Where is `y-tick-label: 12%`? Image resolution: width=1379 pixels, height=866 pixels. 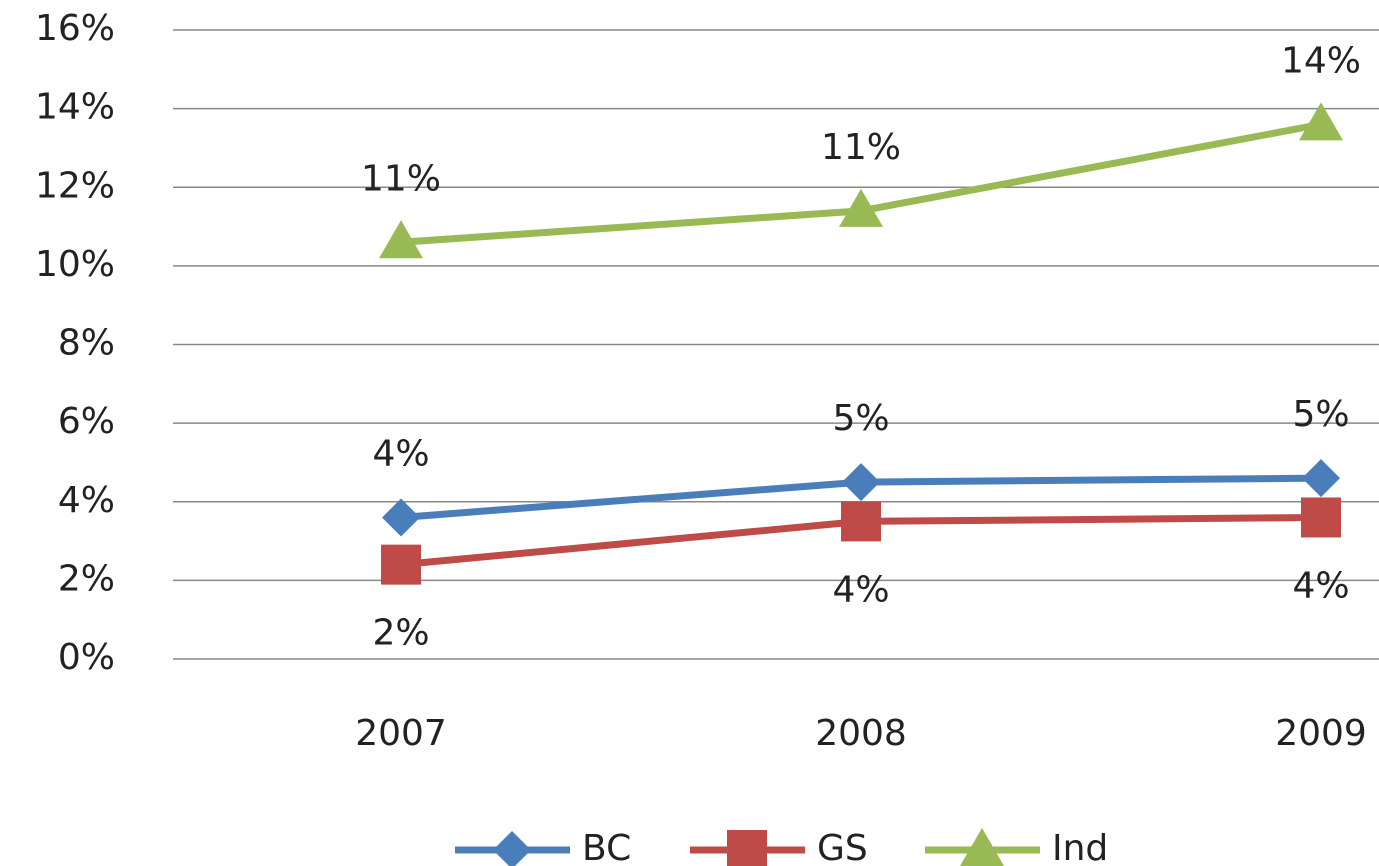
y-tick-label: 12% is located at coordinates (75, 185).